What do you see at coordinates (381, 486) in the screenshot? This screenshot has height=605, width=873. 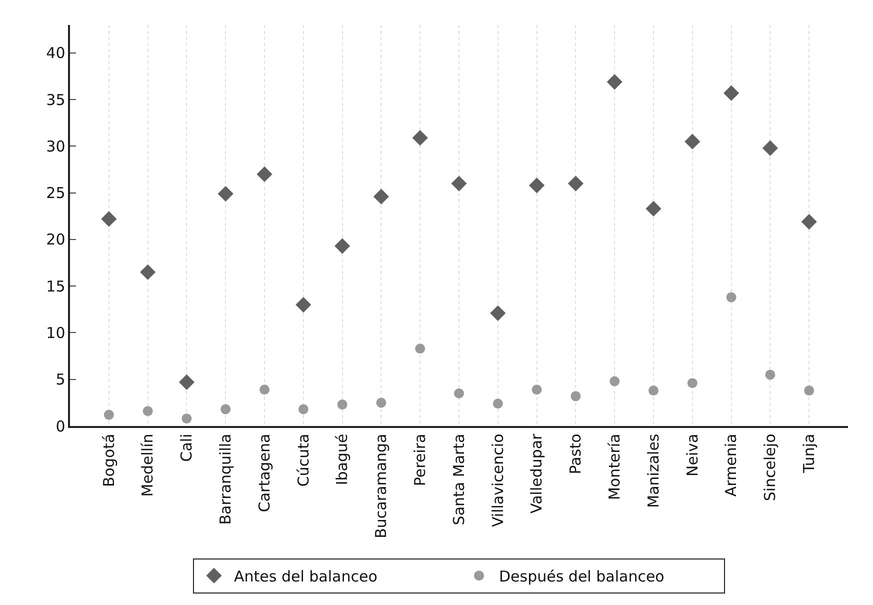 I see `x-tick-label: Bucaramanga` at bounding box center [381, 486].